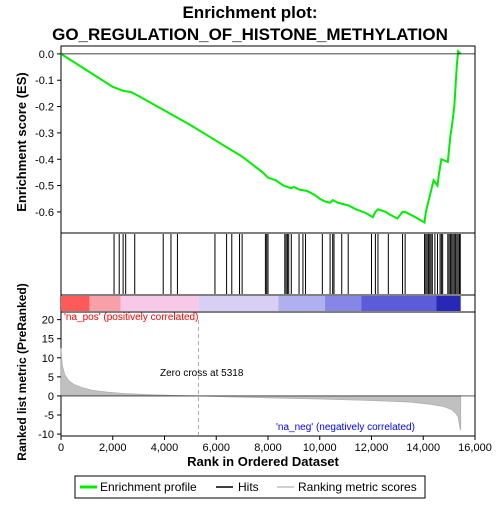 The width and height of the screenshot is (500, 505). Describe the element at coordinates (345, 427) in the screenshot. I see `neg-correlated-label: 'na_neg' (negatively correlated)` at that location.